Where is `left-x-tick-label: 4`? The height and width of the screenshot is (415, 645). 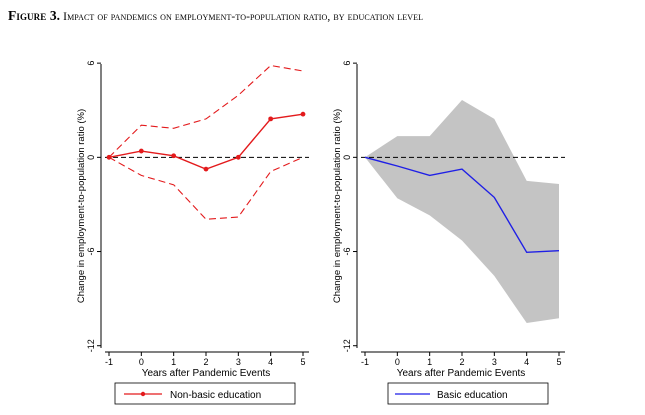 left-x-tick-label: 4 is located at coordinates (270, 362).